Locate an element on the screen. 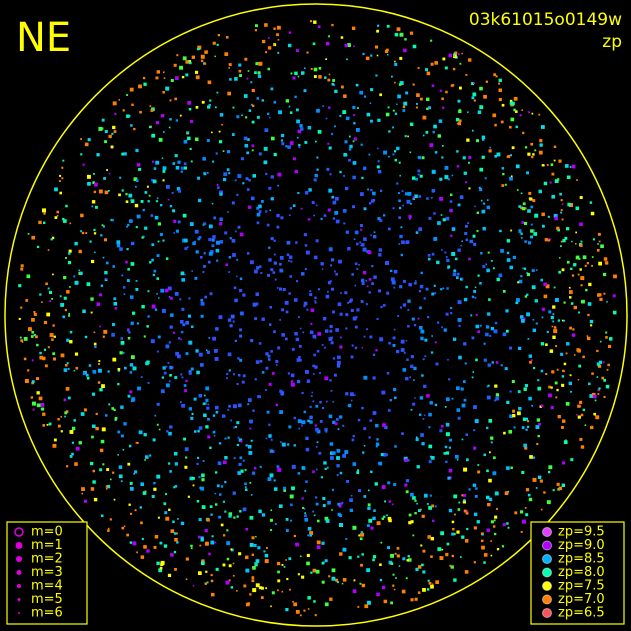 Image resolution: width=631 pixels, height=631 pixels. magnitude-legend: m=0m=1m=2m=3m=4m=5m=6 is located at coordinates (38, 573).